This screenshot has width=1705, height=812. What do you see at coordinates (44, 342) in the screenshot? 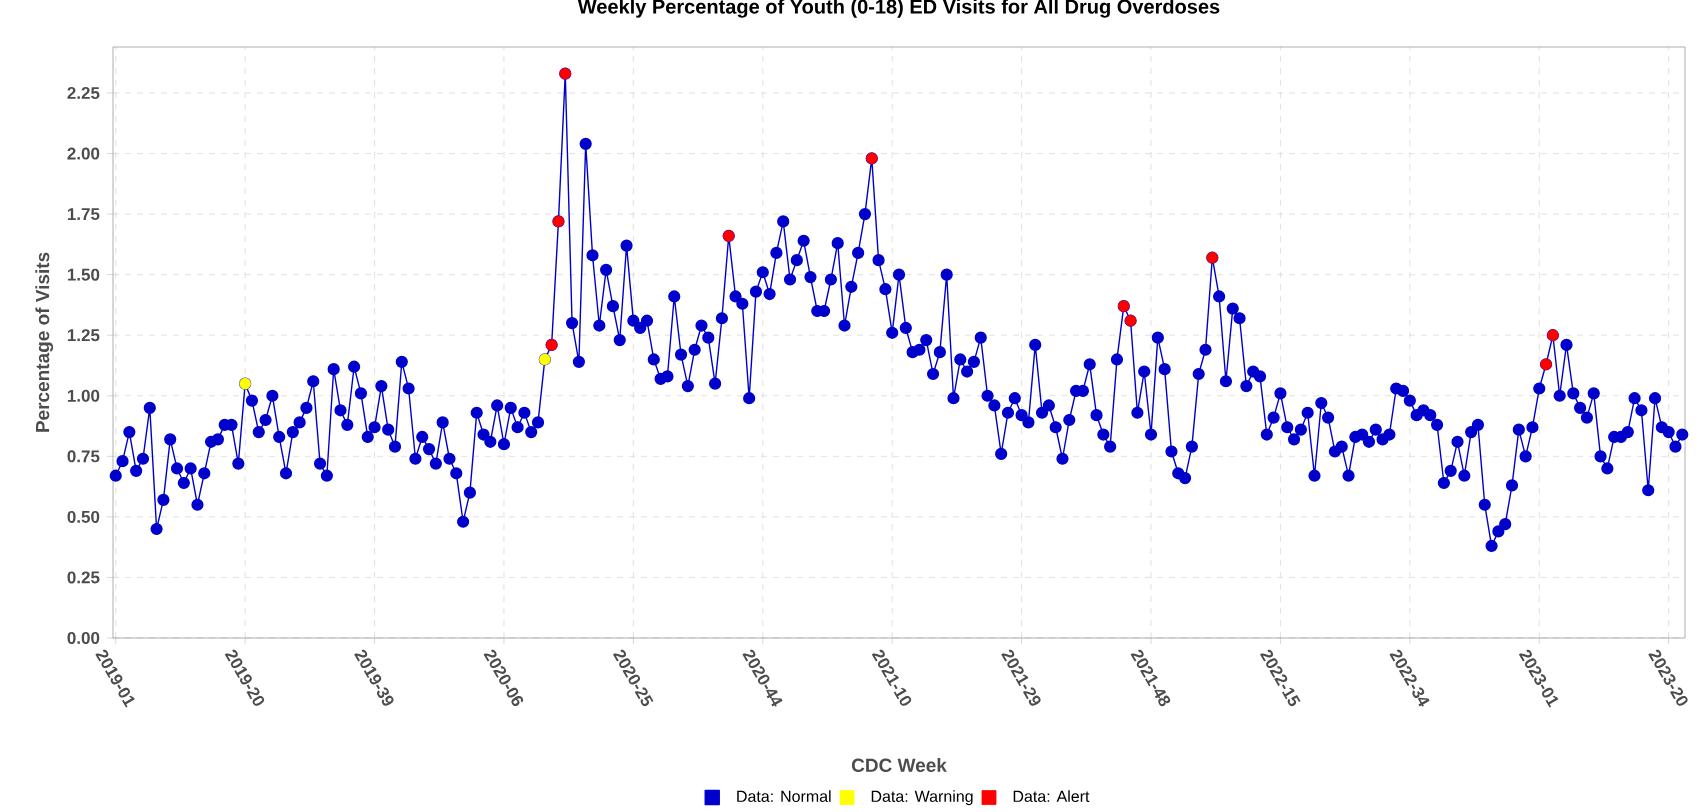
I see `y-axis-title: Percentage of Visits` at bounding box center [44, 342].